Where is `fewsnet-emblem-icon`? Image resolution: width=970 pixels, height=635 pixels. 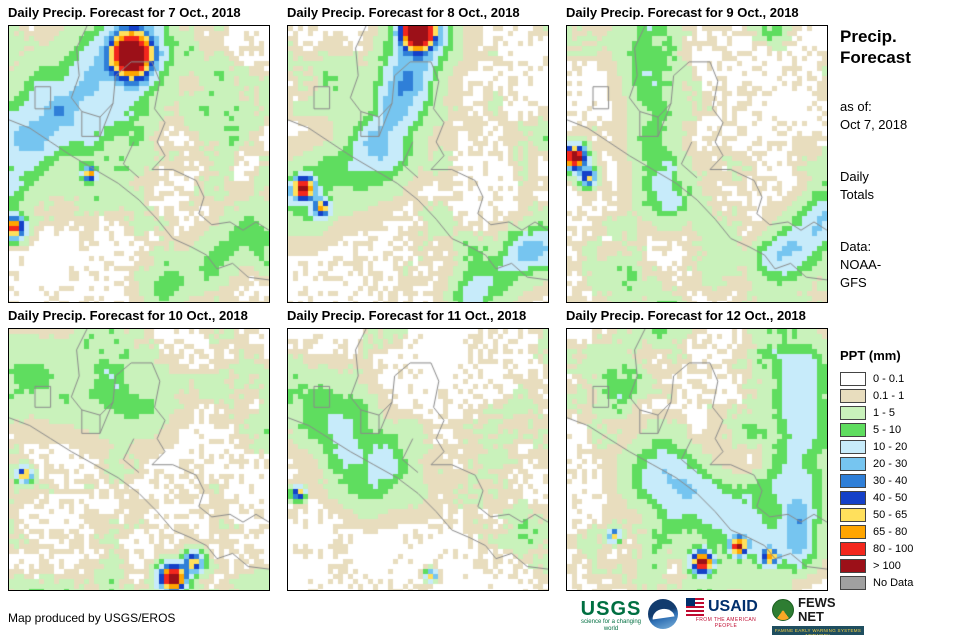
fewsnet-emblem-icon is located at coordinates (783, 610).